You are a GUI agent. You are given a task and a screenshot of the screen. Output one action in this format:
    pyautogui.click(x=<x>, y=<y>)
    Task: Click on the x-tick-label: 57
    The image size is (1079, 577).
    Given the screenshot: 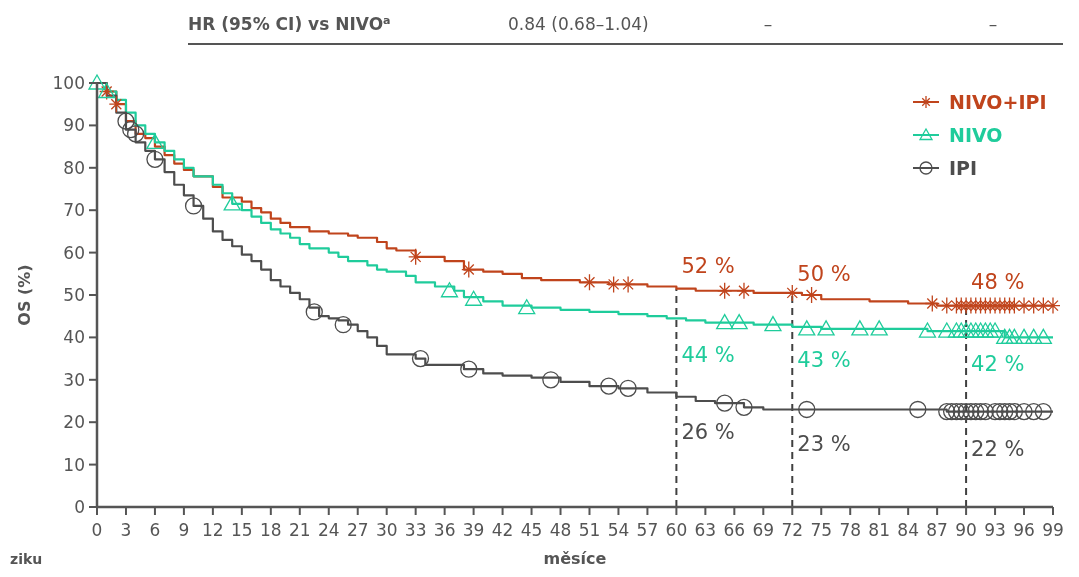 What is the action you would take?
    pyautogui.click(x=647, y=530)
    